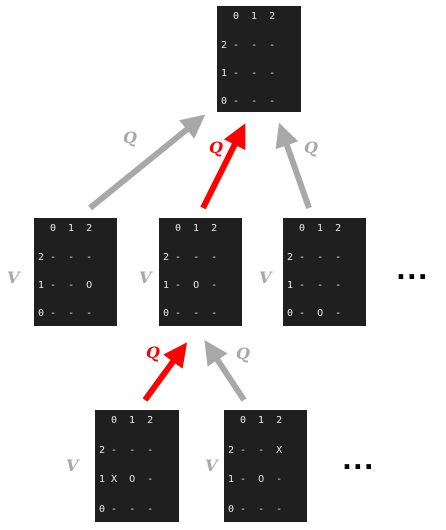 The width and height of the screenshot is (446, 530). Describe the element at coordinates (324, 272) in the screenshot. I see `board-level1-c: 0 1 2 2 - - - 1 - - - 0 - O -` at that location.